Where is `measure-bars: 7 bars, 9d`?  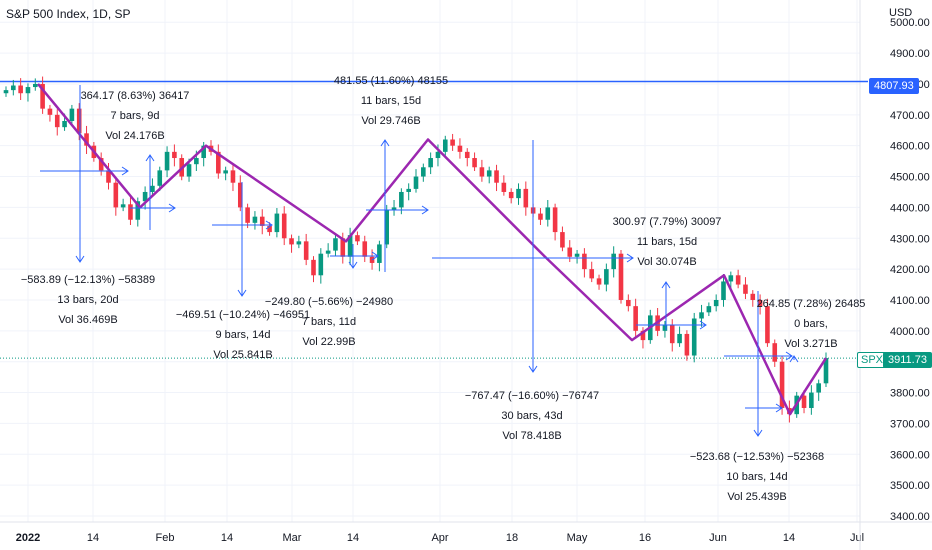
measure-bars: 7 bars, 9d is located at coordinates (135, 116).